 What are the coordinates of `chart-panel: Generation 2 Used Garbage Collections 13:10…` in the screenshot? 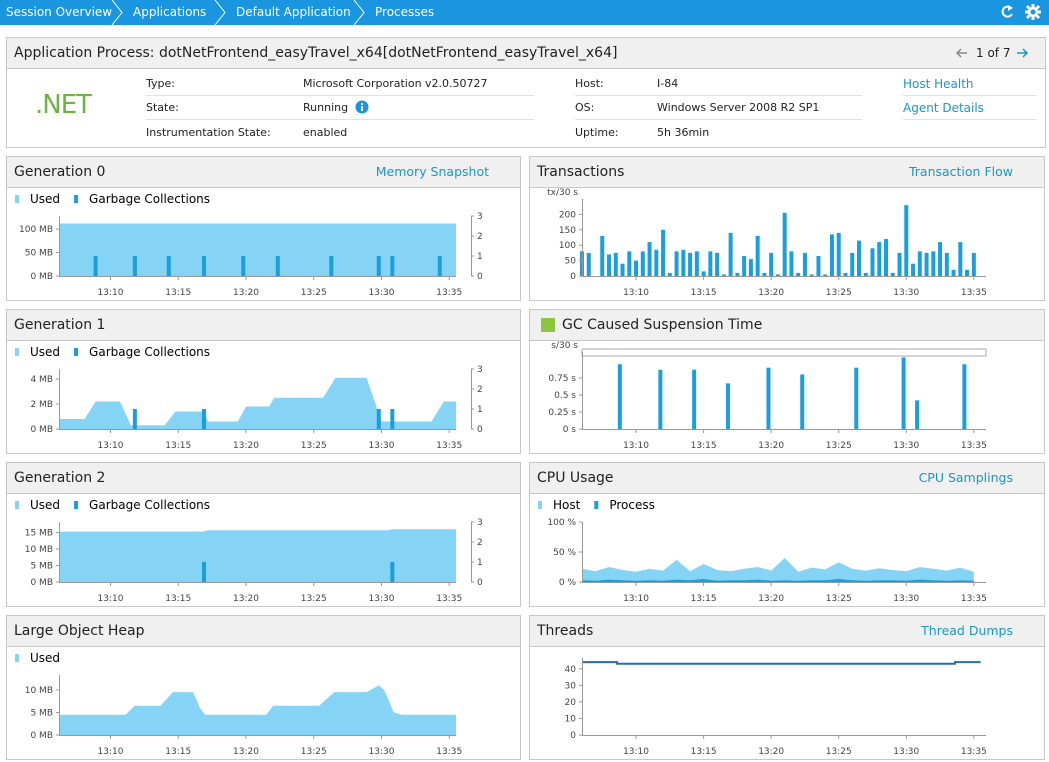 It's located at (263, 534).